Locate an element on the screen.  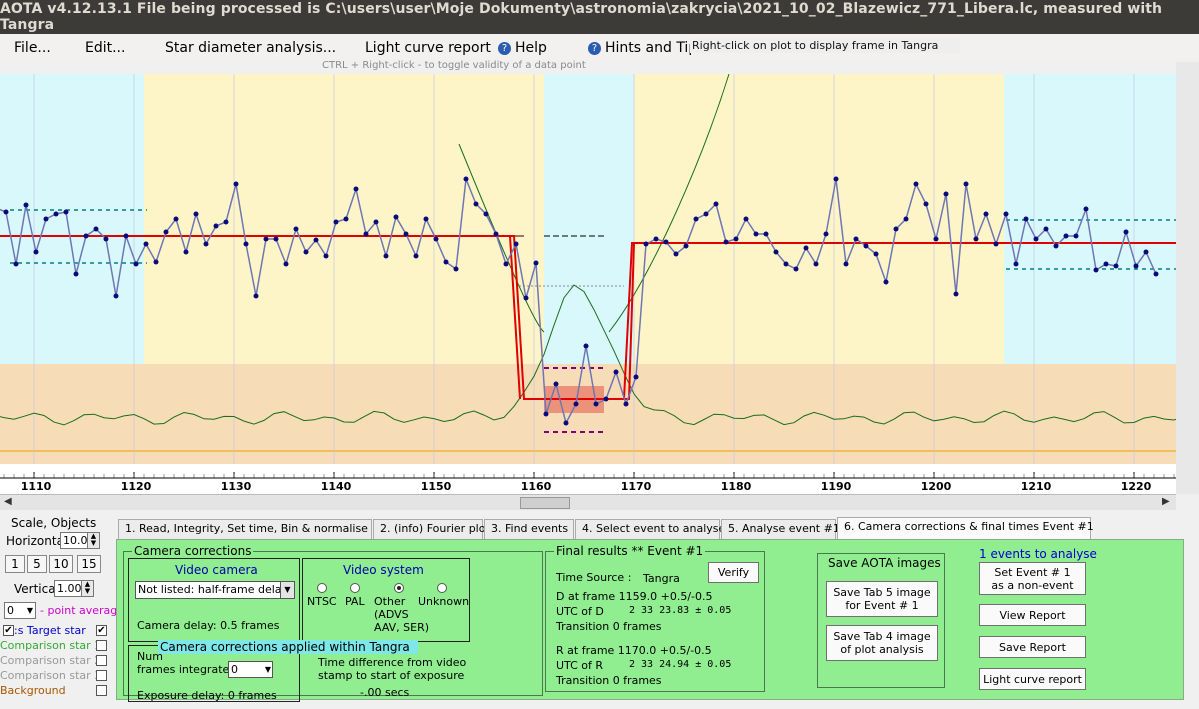
menu-hints: ? Hints and Tips is located at coordinates (646, 48).